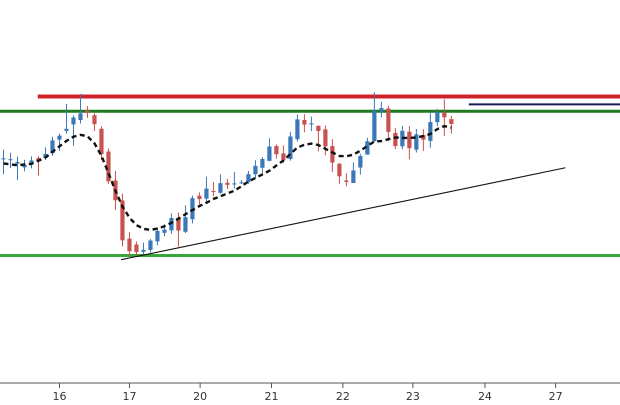 Image resolution: width=620 pixels, height=405 pixels. What do you see at coordinates (343, 396) in the screenshot?
I see `x-tick-label: 22` at bounding box center [343, 396].